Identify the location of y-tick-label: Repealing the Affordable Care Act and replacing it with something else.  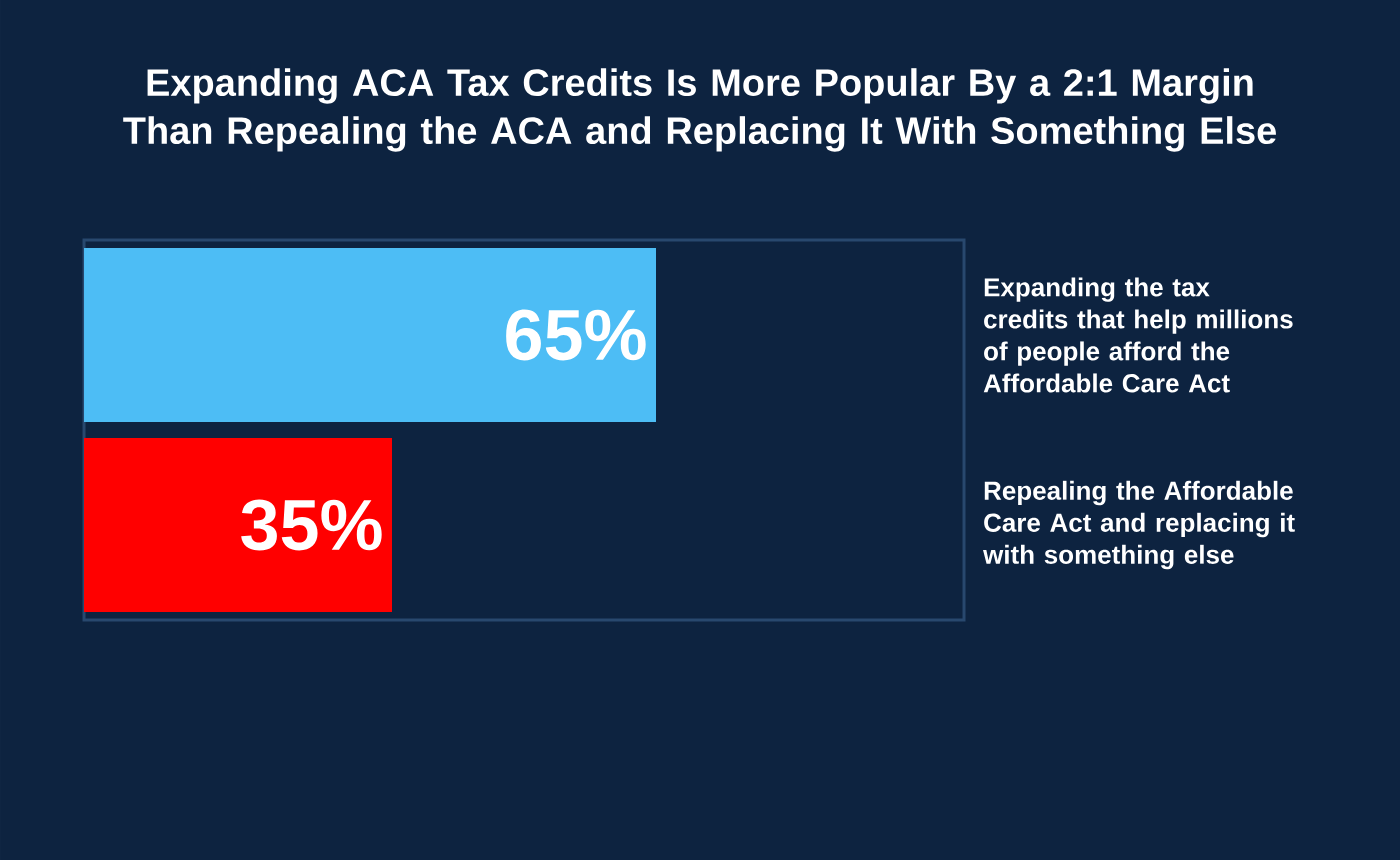
(1139, 525).